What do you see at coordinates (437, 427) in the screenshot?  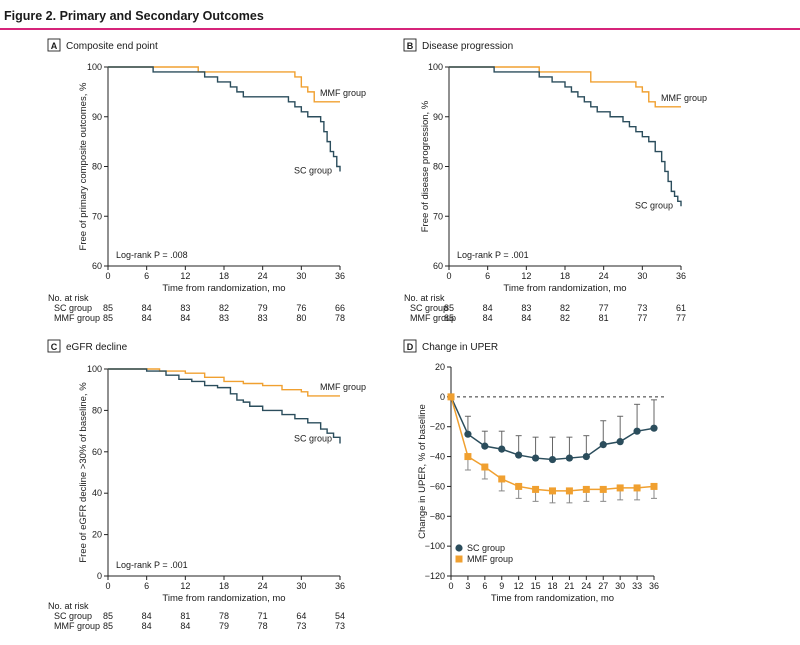 I see `y-tick-label: −20` at bounding box center [437, 427].